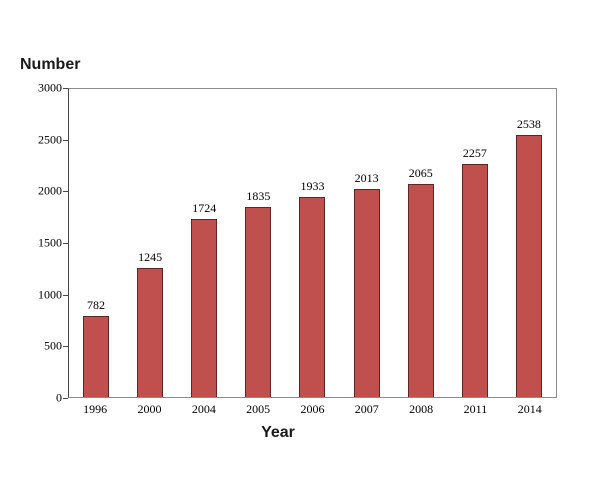  What do you see at coordinates (59, 397) in the screenshot?
I see `y-tick-label: 0` at bounding box center [59, 397].